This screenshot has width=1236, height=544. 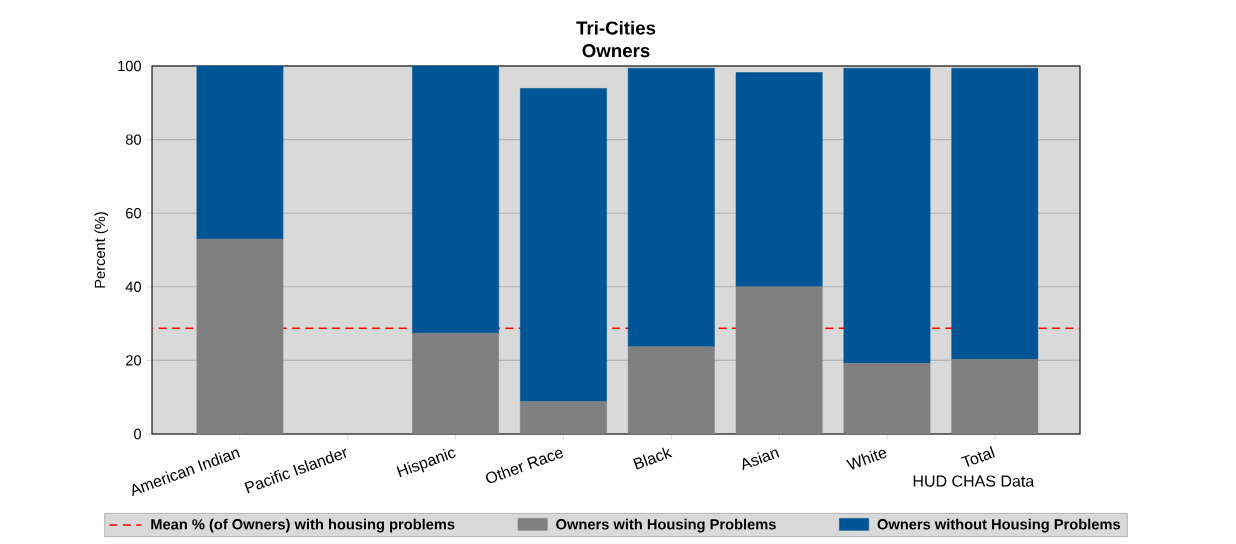 I want to click on x-tick-label: Total, so click(x=977, y=456).